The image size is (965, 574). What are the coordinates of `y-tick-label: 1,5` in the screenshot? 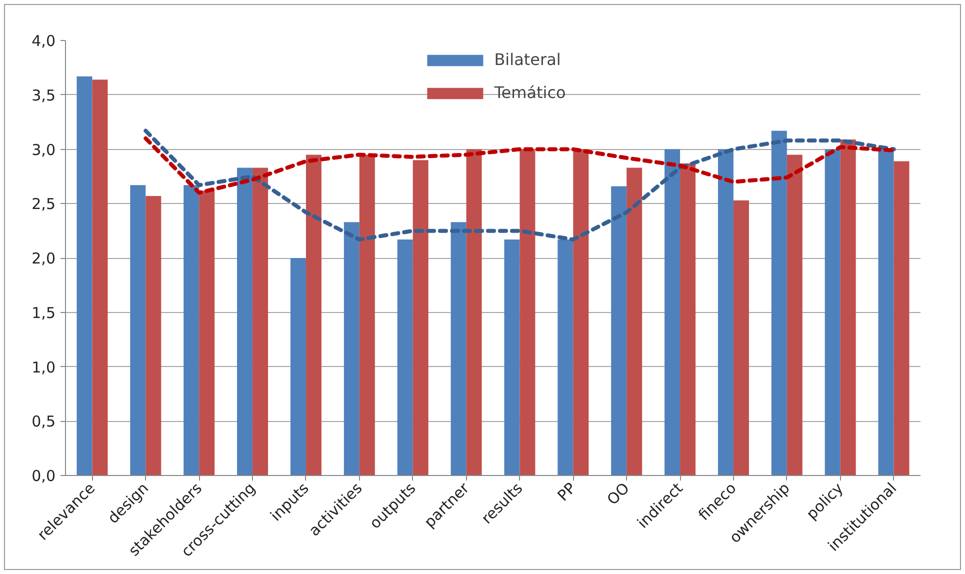 It's located at (44, 313).